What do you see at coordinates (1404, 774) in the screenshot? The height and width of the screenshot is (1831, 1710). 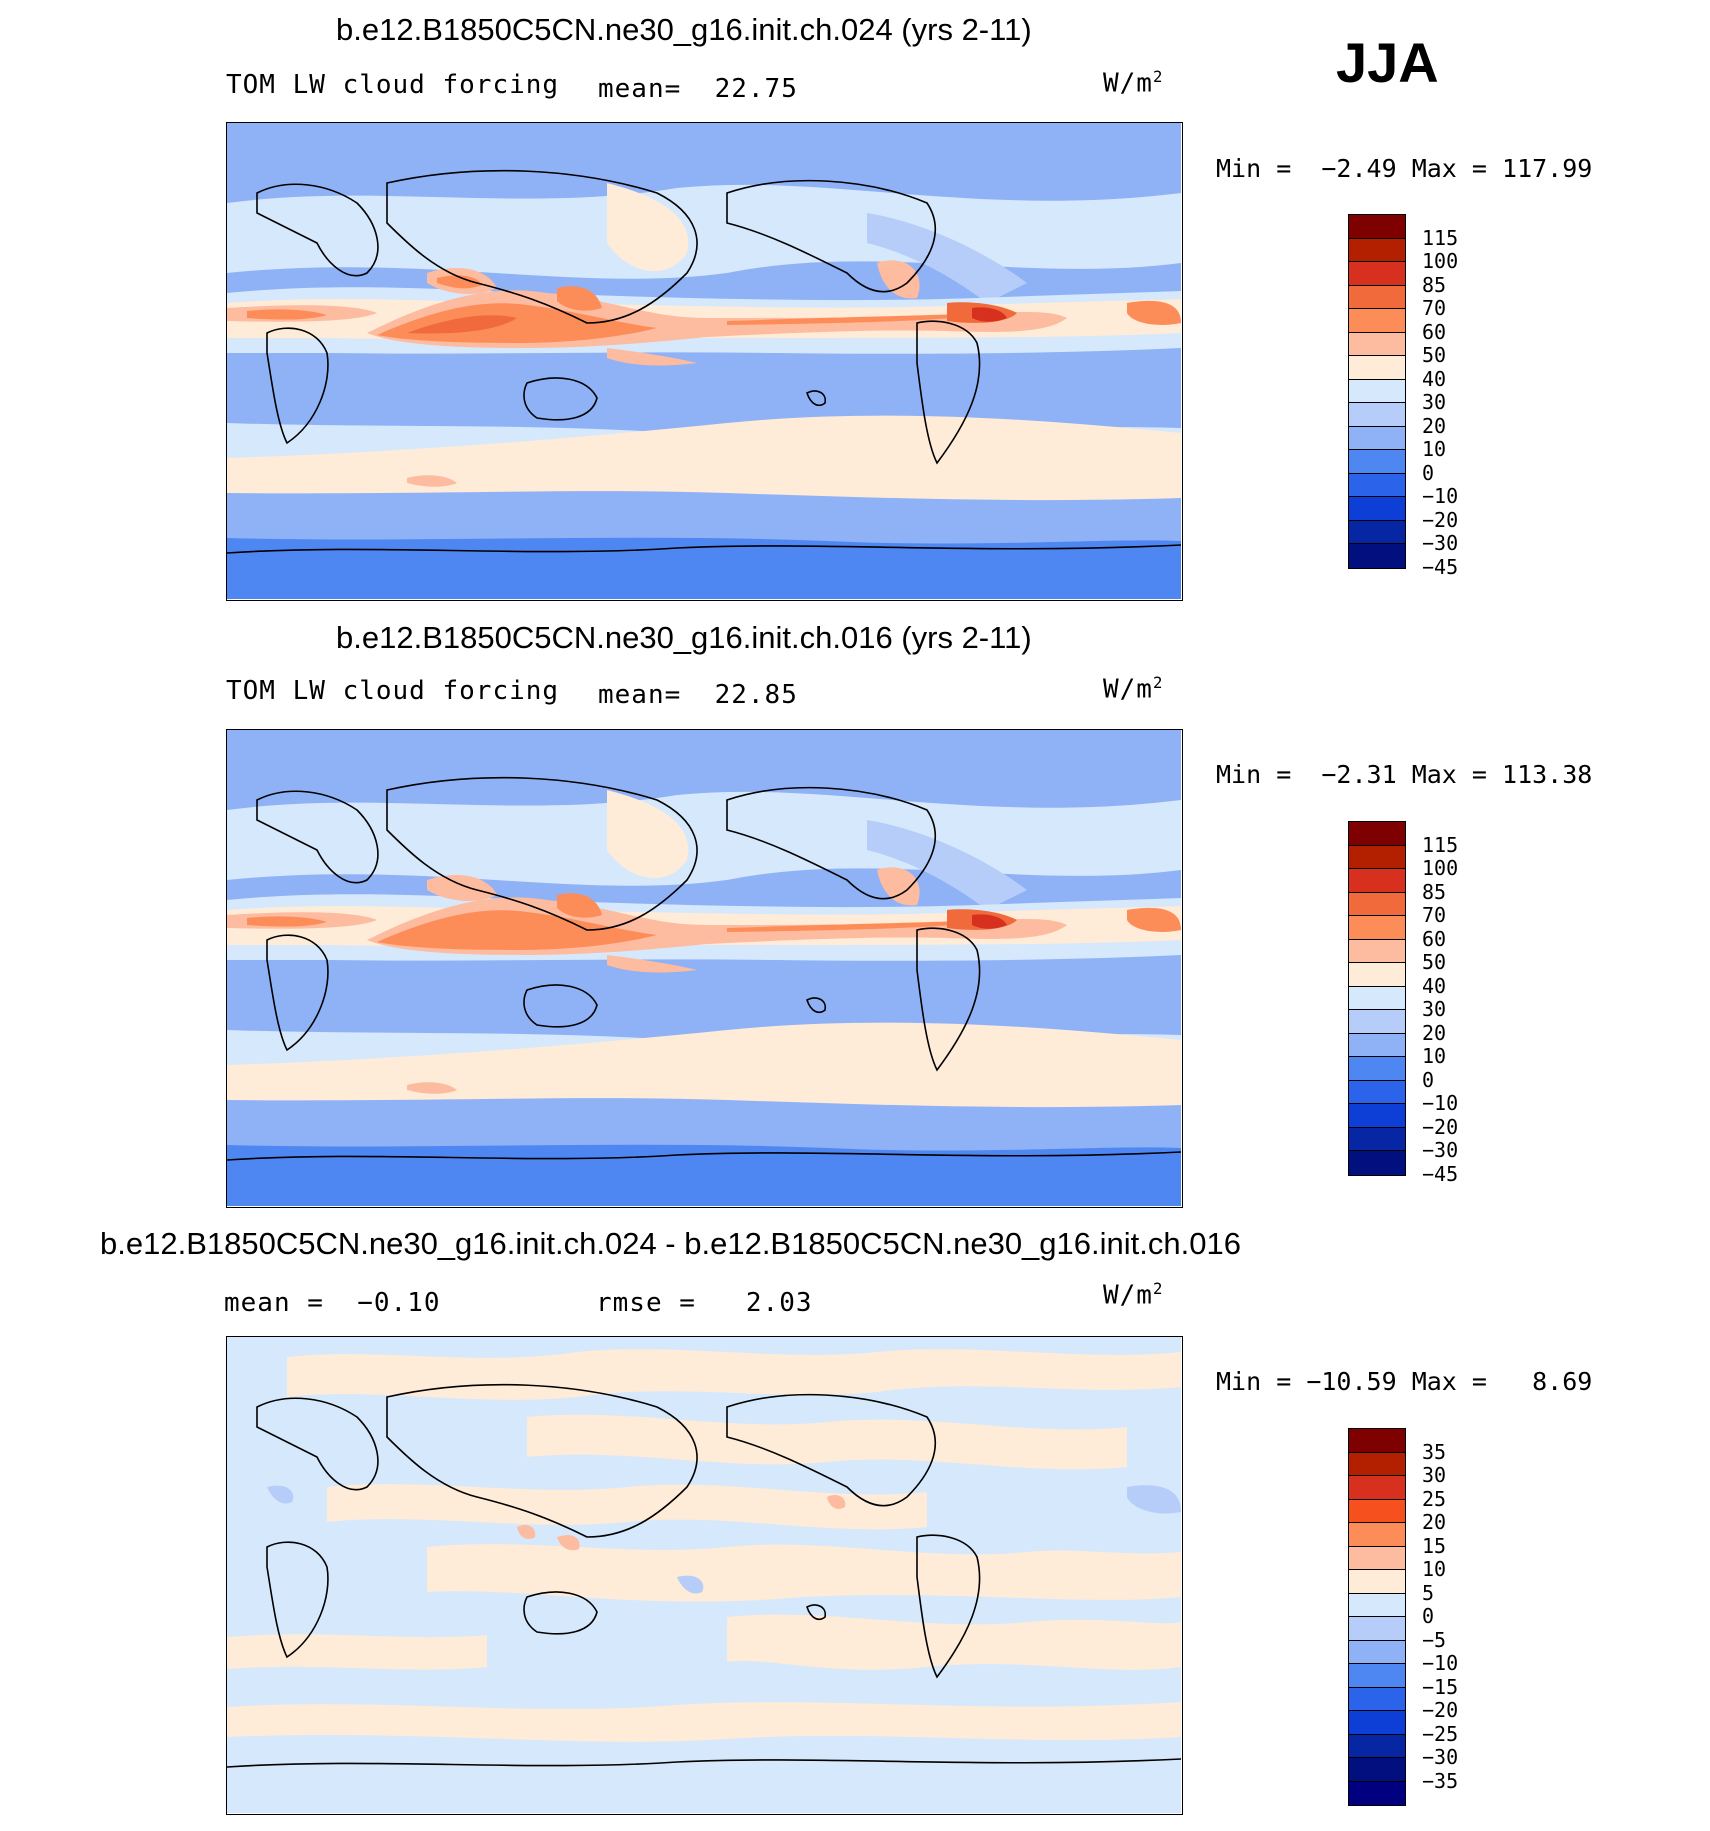 I see `panel2-minmax: Min = −2.31 Max = 113.38` at bounding box center [1404, 774].